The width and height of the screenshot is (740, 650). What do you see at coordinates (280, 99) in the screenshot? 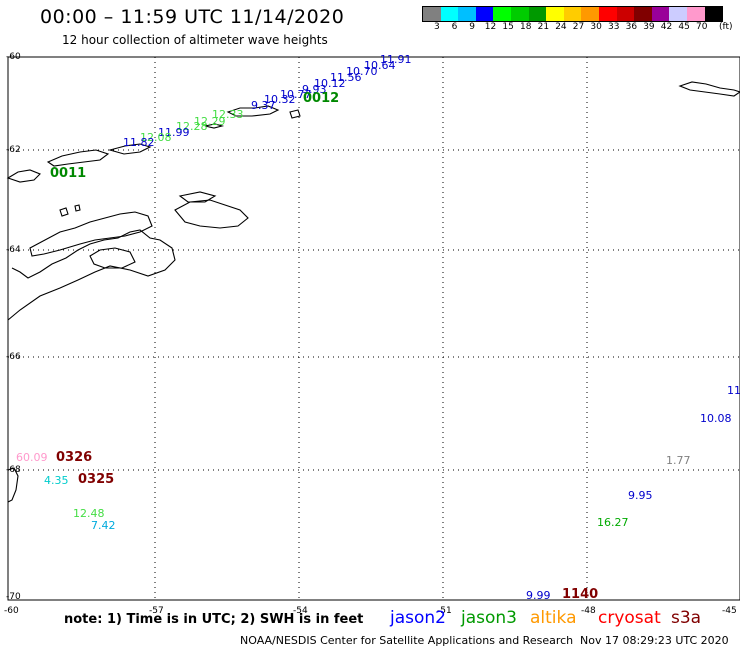
I see `swh-value: 10.32` at bounding box center [280, 99].